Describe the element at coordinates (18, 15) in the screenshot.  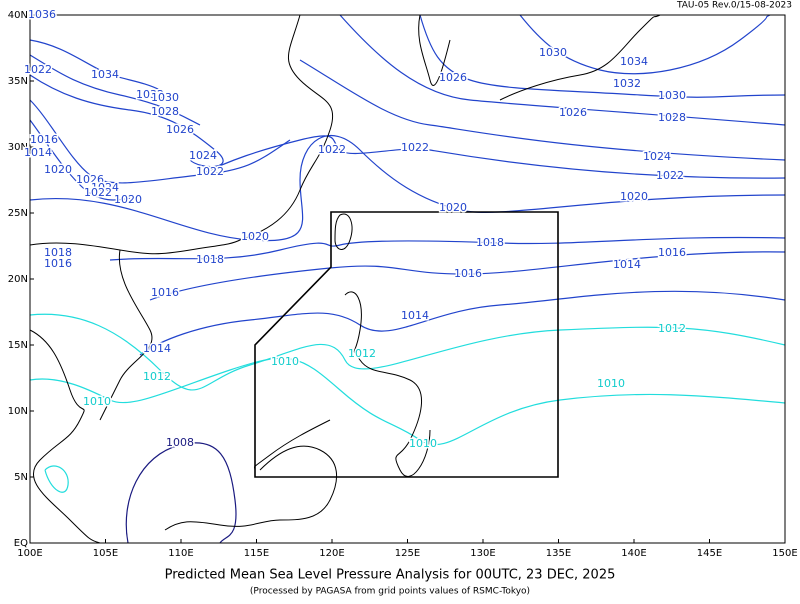
I see `lat-label: 40N` at that location.